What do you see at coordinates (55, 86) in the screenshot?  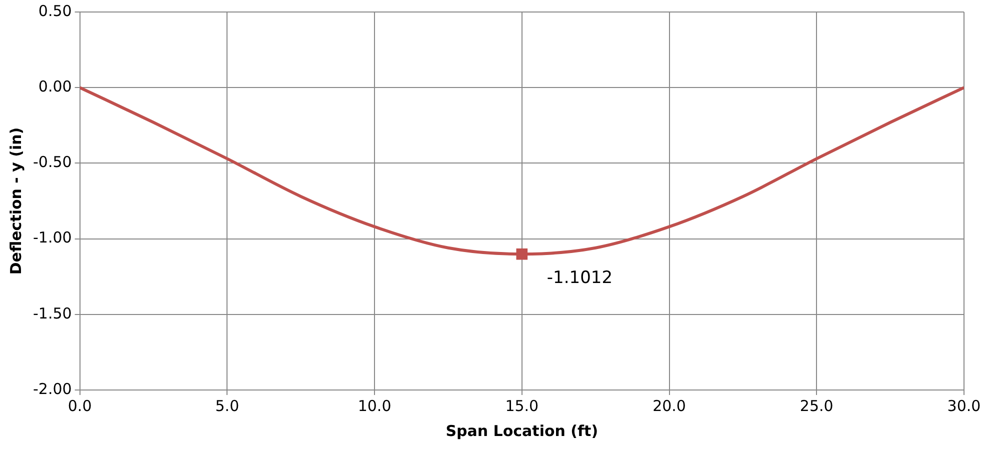 I see `y-tick-label: 0.00` at bounding box center [55, 86].